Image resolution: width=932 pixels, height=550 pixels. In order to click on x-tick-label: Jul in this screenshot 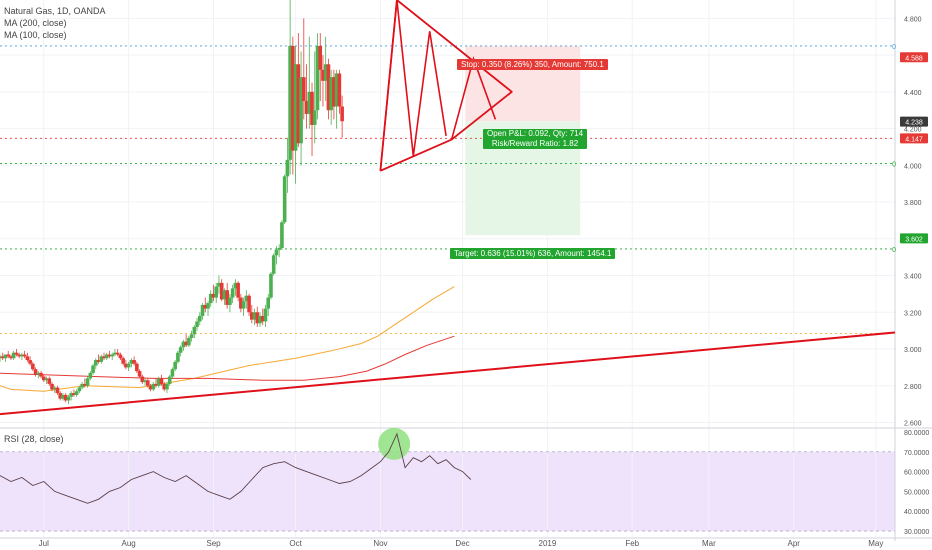, I will do `click(44, 543)`.